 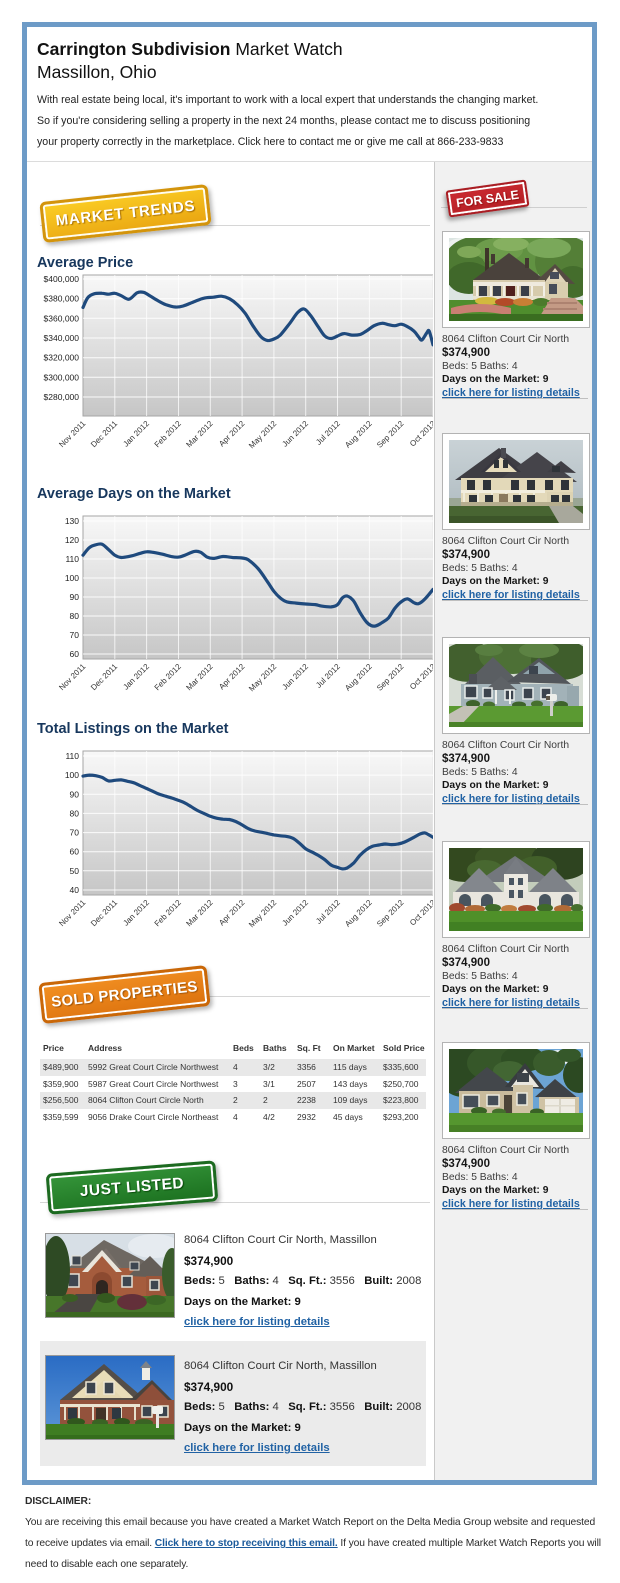 I want to click on svg-text: $340,000, so click(x=62, y=338).